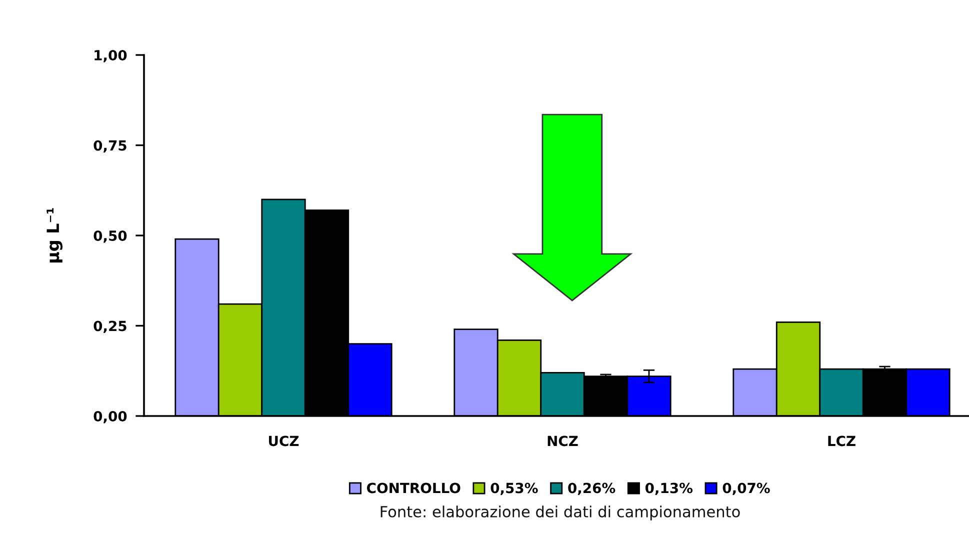 This screenshot has height=558, width=969. Describe the element at coordinates (413, 488) in the screenshot. I see `legend-label: CONTROLLO` at that location.